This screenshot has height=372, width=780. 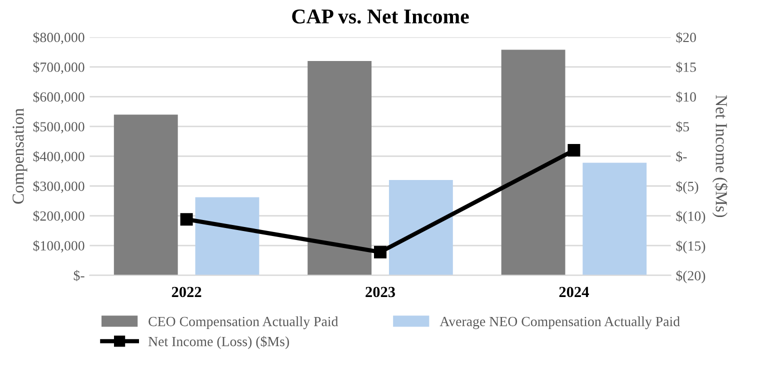 What do you see at coordinates (686, 38) in the screenshot?
I see `y2-tick-label: $20` at bounding box center [686, 38].